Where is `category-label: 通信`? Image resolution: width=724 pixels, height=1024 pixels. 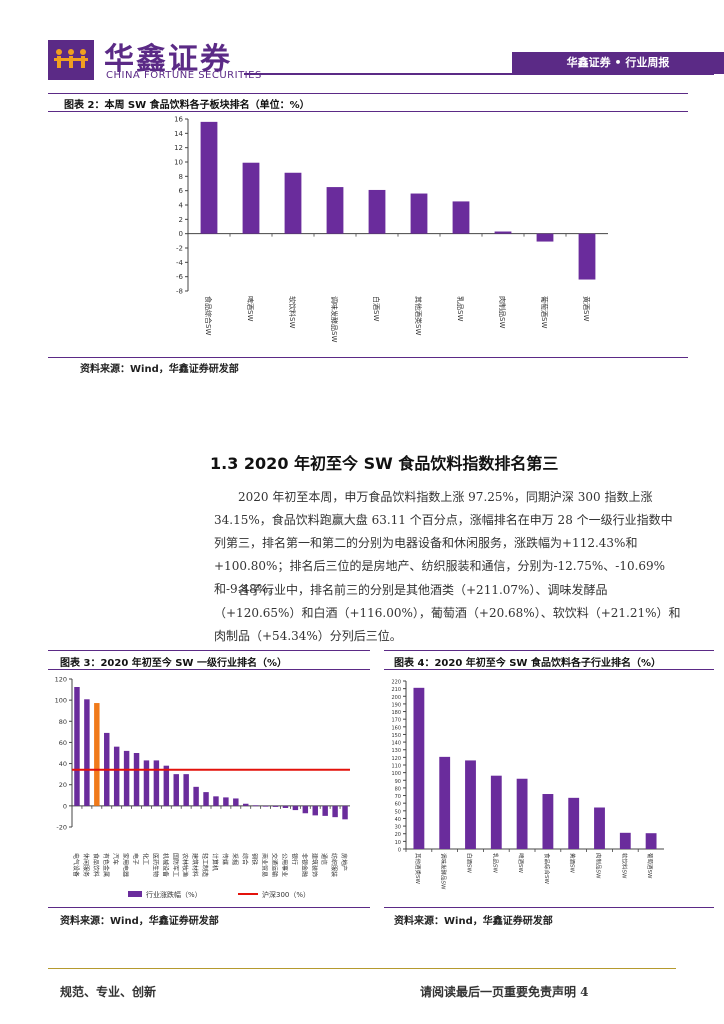 category-label: 通信 is located at coordinates (324, 859).